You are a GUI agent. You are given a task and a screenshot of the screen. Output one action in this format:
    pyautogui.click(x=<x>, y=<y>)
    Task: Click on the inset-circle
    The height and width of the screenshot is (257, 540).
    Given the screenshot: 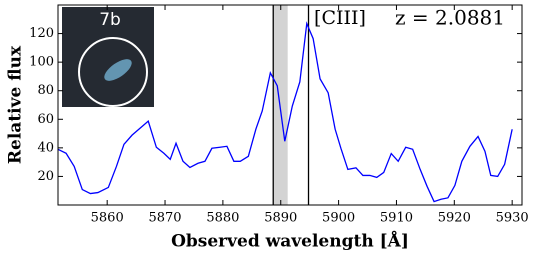 What is the action you would take?
    pyautogui.click(x=113, y=72)
    